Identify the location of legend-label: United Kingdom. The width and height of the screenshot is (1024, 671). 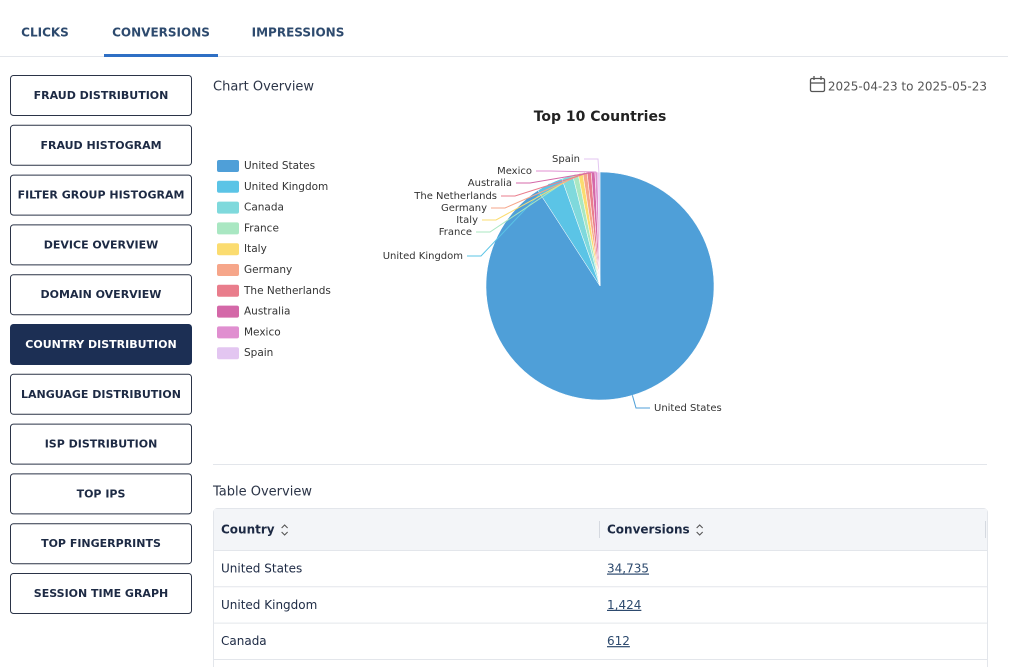
(286, 187).